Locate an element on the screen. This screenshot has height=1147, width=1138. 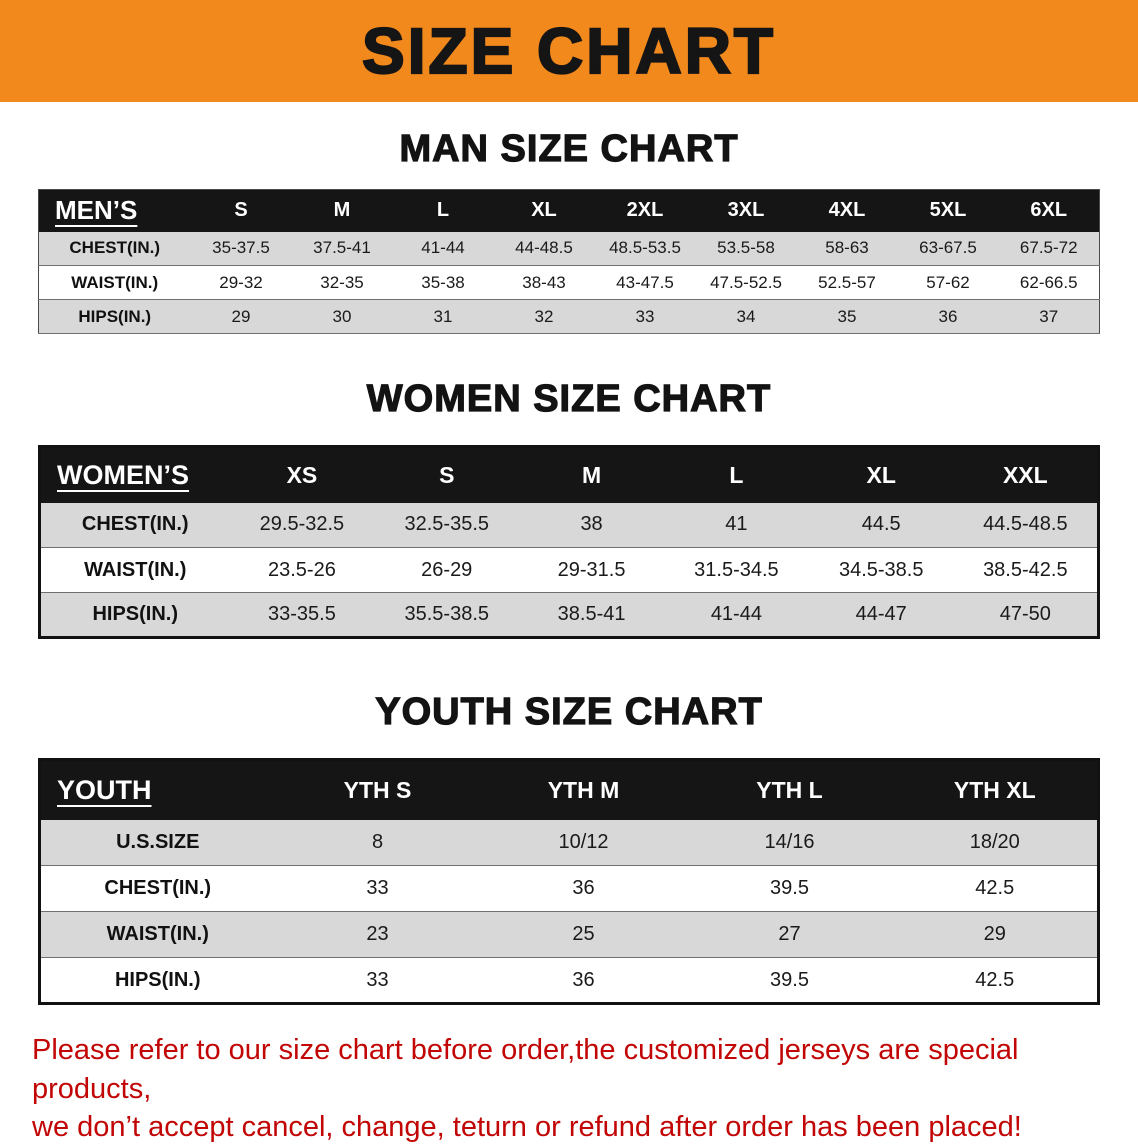
value-cell: 39.5 is located at coordinates (789, 979).